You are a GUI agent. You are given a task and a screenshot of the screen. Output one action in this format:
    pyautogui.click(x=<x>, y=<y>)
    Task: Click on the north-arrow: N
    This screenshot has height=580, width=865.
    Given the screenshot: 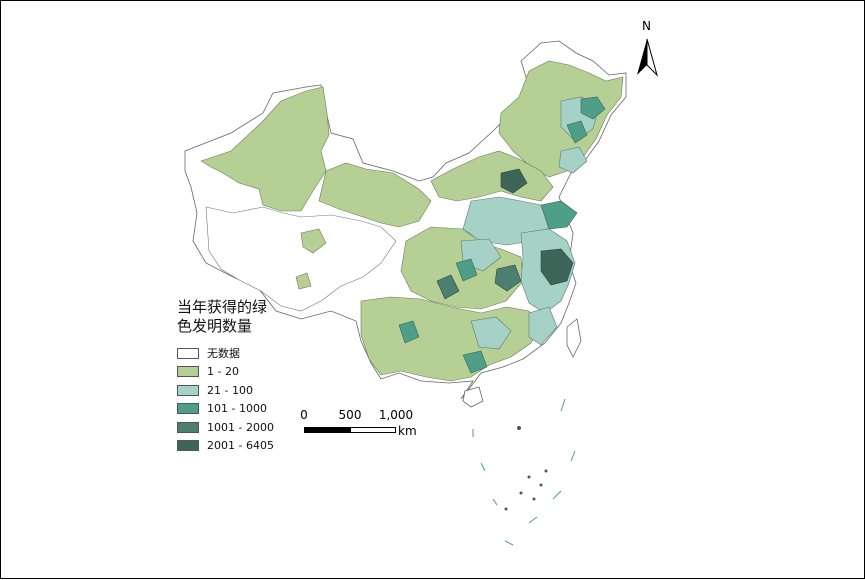 What is the action you would take?
    pyautogui.click(x=647, y=49)
    